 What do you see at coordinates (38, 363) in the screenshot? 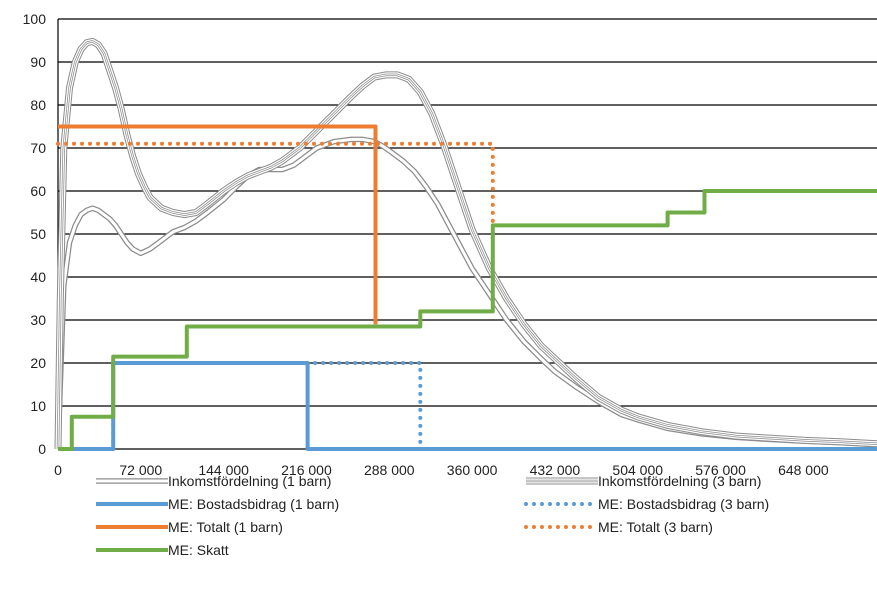
I see `y-tick-label: 20` at bounding box center [38, 363].